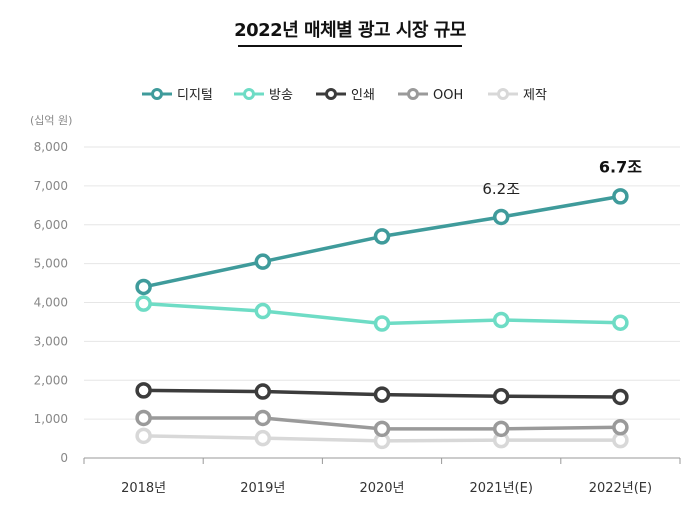 The height and width of the screenshot is (525, 700). Describe the element at coordinates (263, 95) in the screenshot. I see `legend-item: 방송` at that location.